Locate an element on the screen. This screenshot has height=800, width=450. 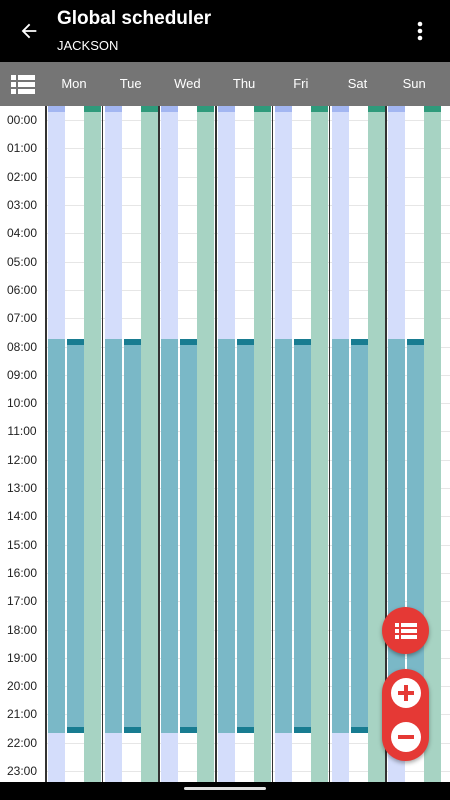
zoom-controls is located at coordinates (405, 715).